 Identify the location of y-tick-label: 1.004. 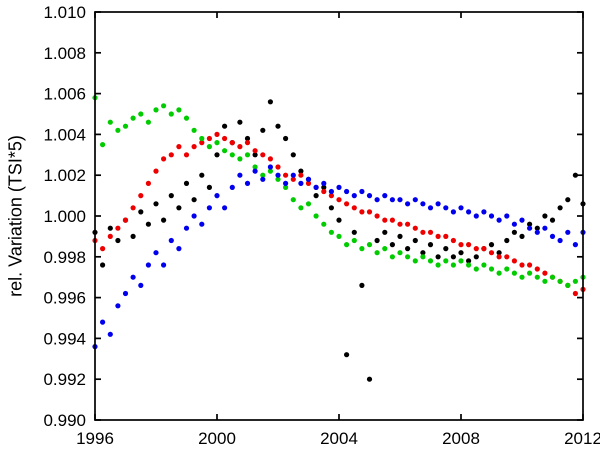
(64, 134).